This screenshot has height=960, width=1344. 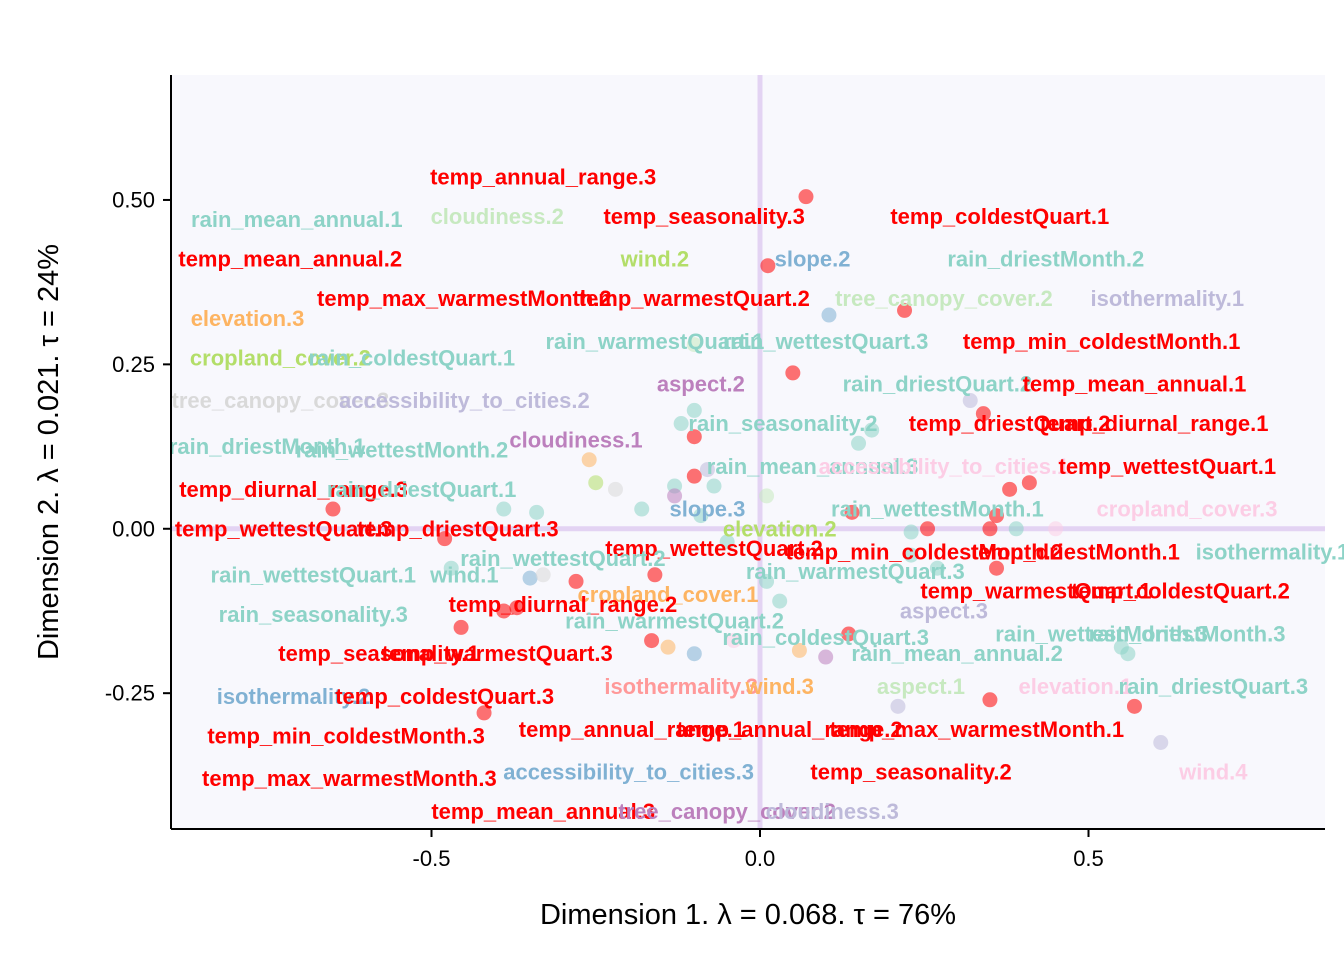 I want to click on point-label: cloudiness.1, so click(x=575, y=439).